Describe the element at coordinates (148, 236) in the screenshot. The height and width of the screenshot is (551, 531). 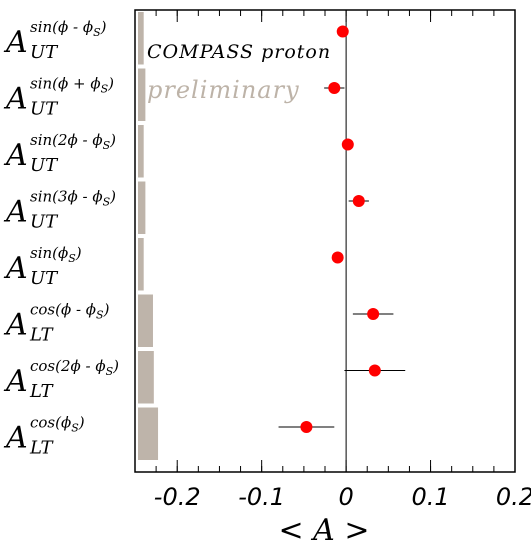
I see `systematic-bands` at that location.